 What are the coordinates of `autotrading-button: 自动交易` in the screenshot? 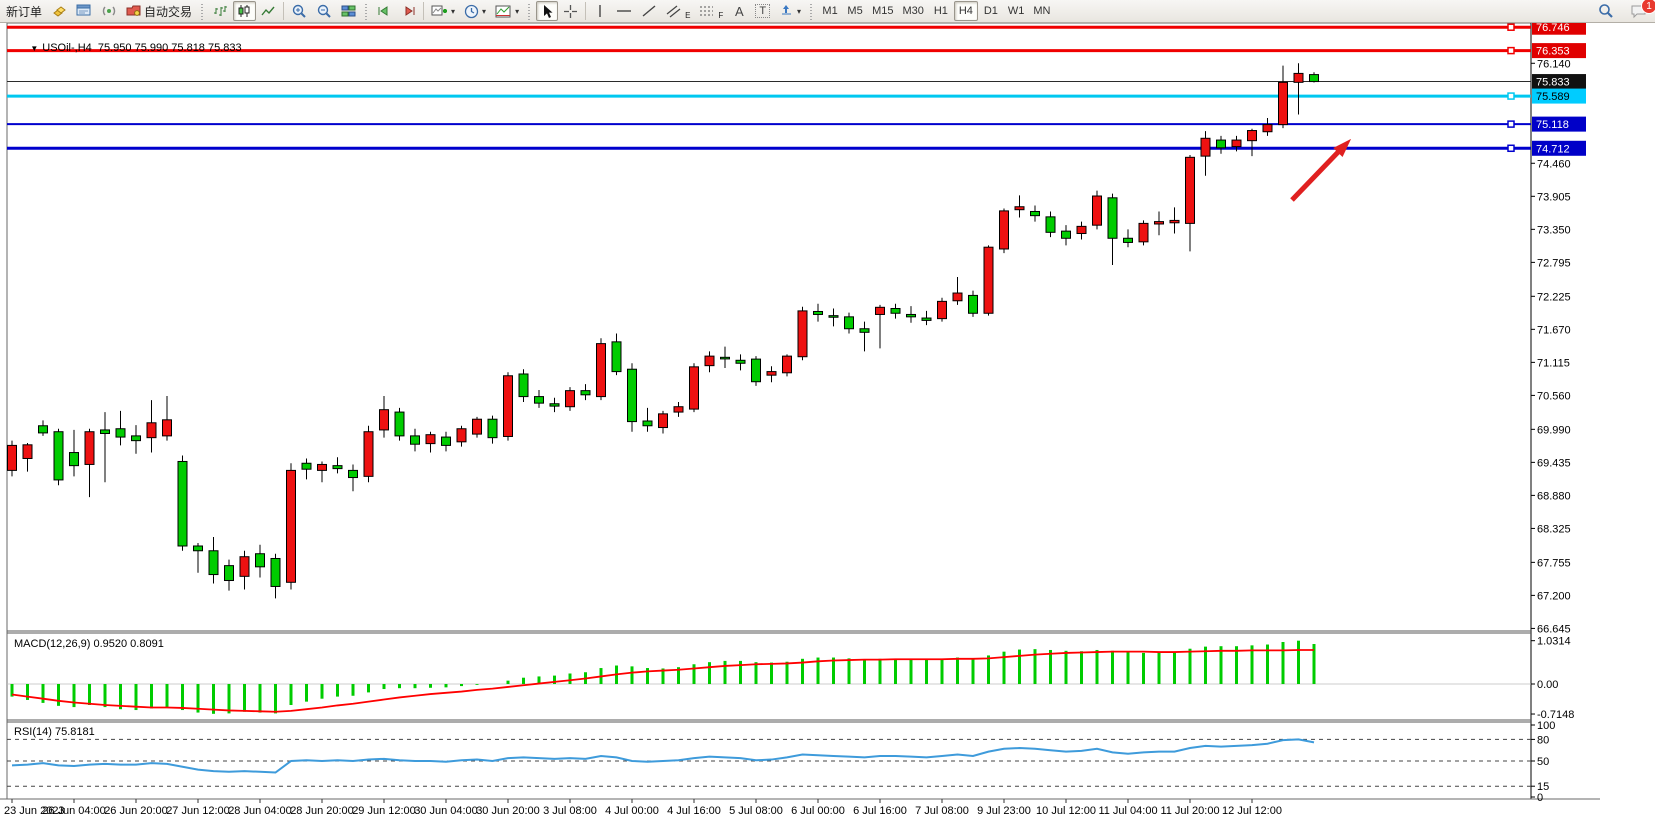 It's located at (159, 11).